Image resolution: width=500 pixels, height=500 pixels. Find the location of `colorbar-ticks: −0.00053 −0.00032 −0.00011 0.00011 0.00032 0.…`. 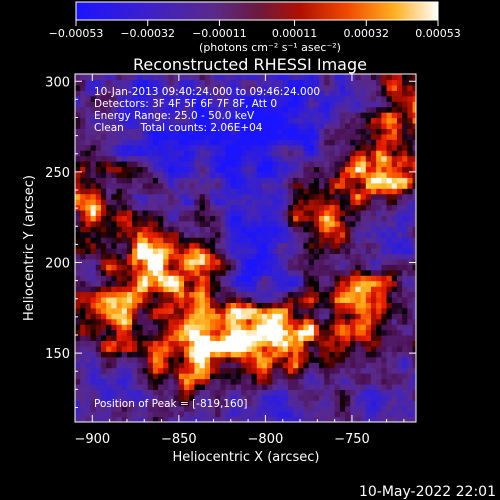

colorbar-ticks: −0.00053 −0.00032 −0.00011 0.00011 0.00032 0.… is located at coordinates (255, 30).